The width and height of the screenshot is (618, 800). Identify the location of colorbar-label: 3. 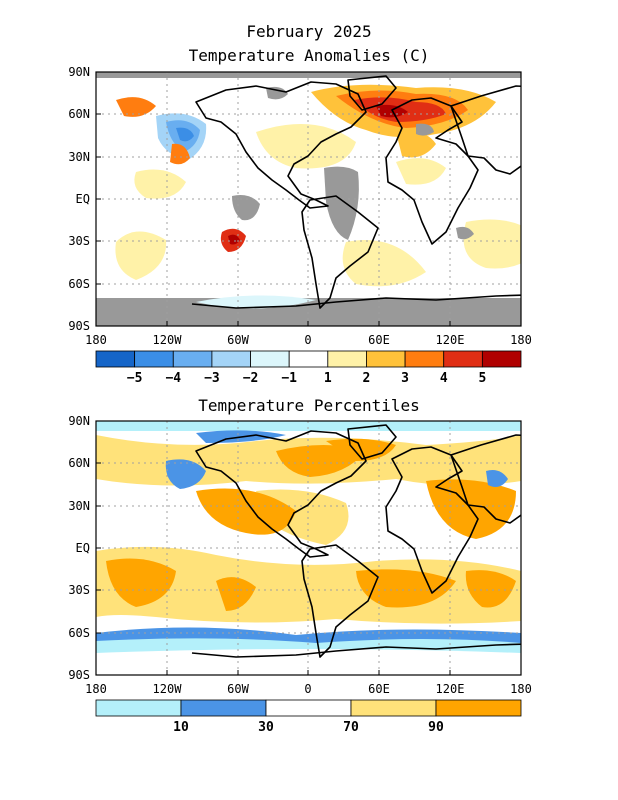
(405, 378).